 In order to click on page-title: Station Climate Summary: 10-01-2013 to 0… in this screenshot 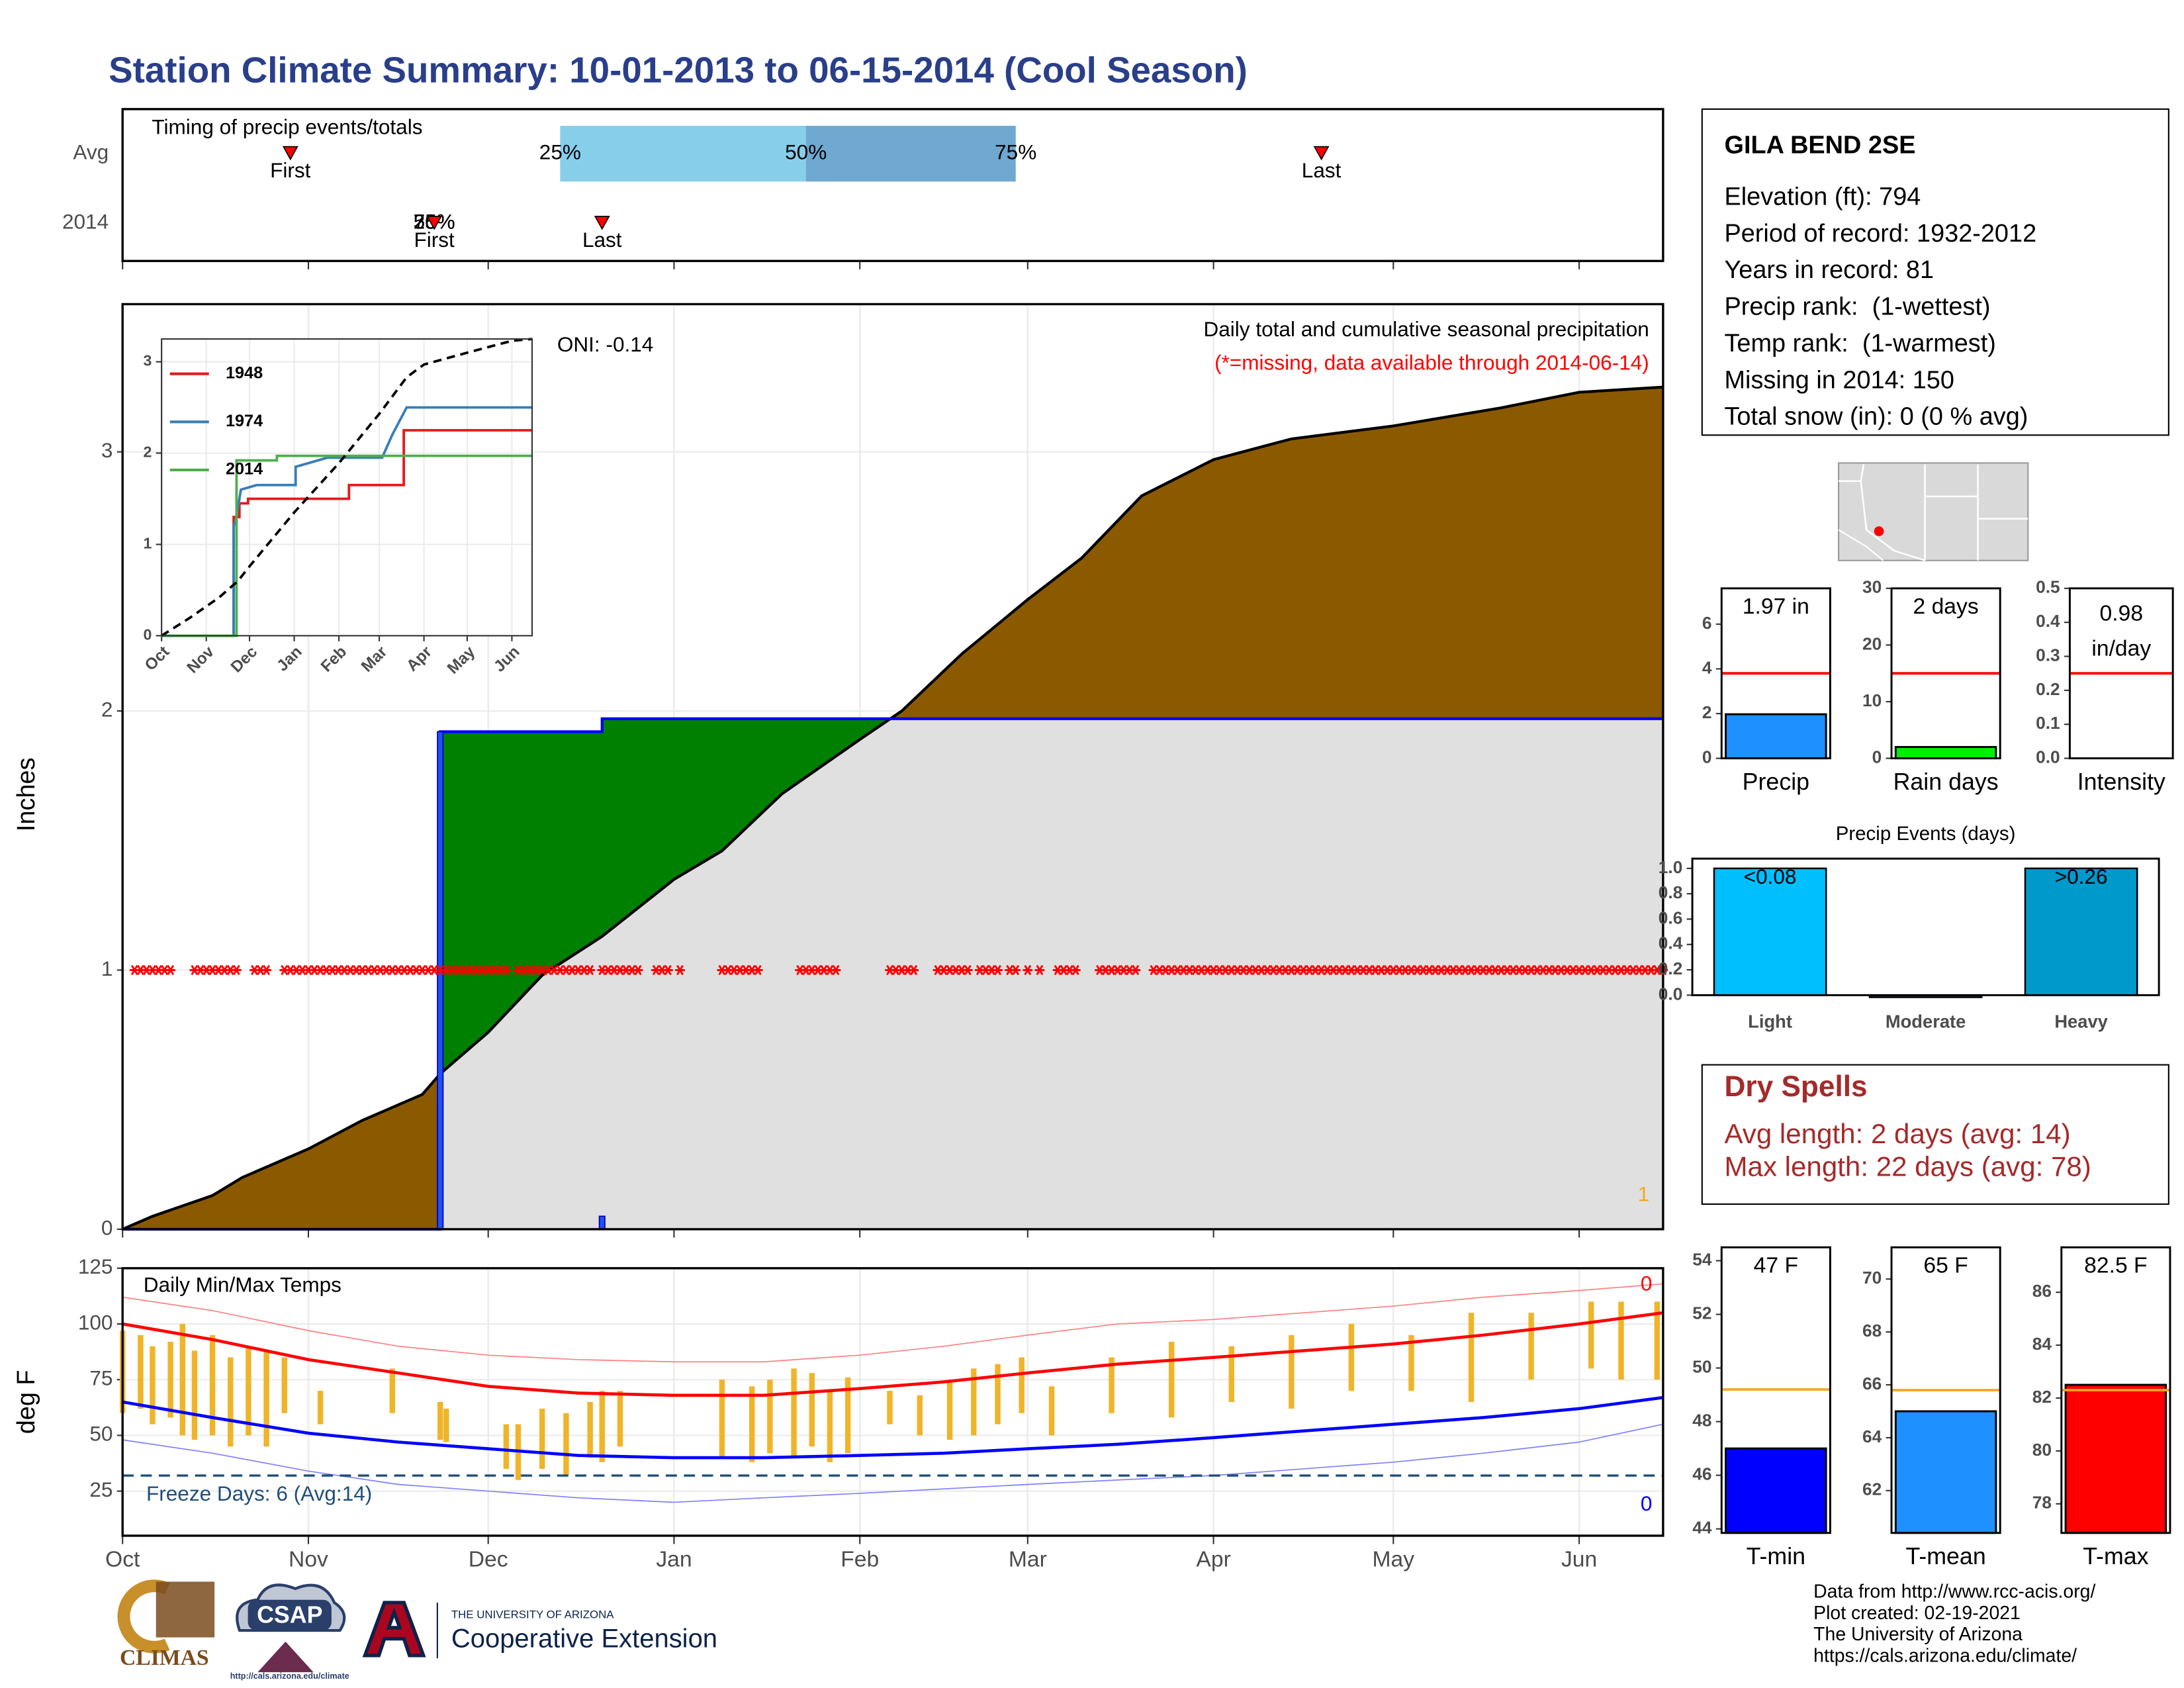, I will do `click(678, 70)`.